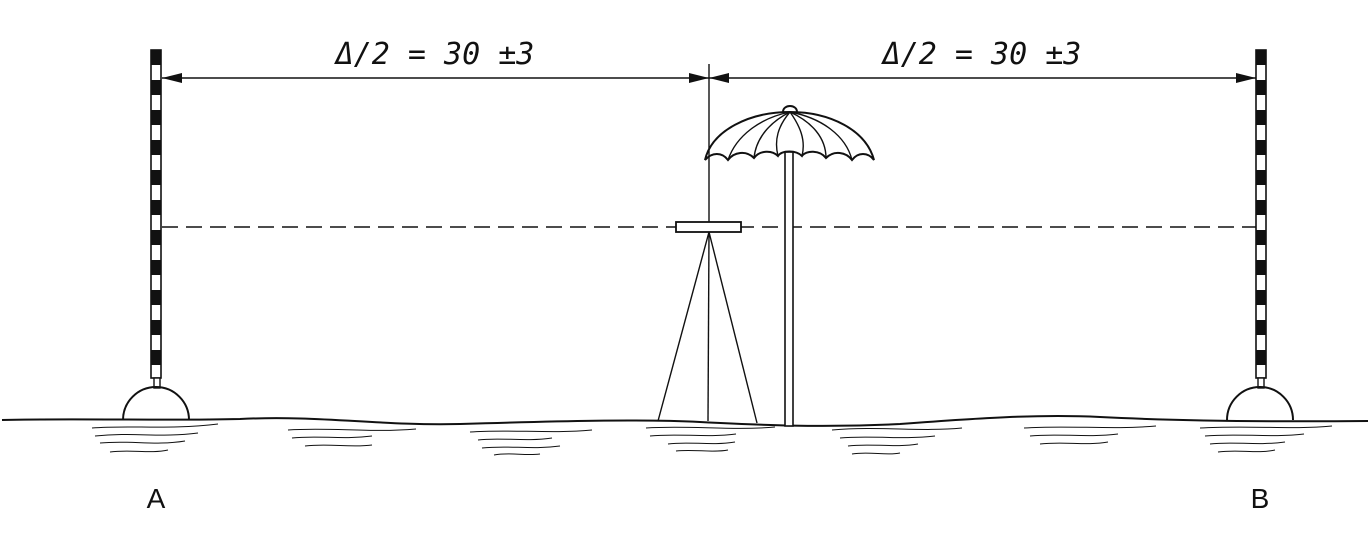  I want to click on dimension-label-left: Δ/2 = 30 ±3, so click(434, 54).